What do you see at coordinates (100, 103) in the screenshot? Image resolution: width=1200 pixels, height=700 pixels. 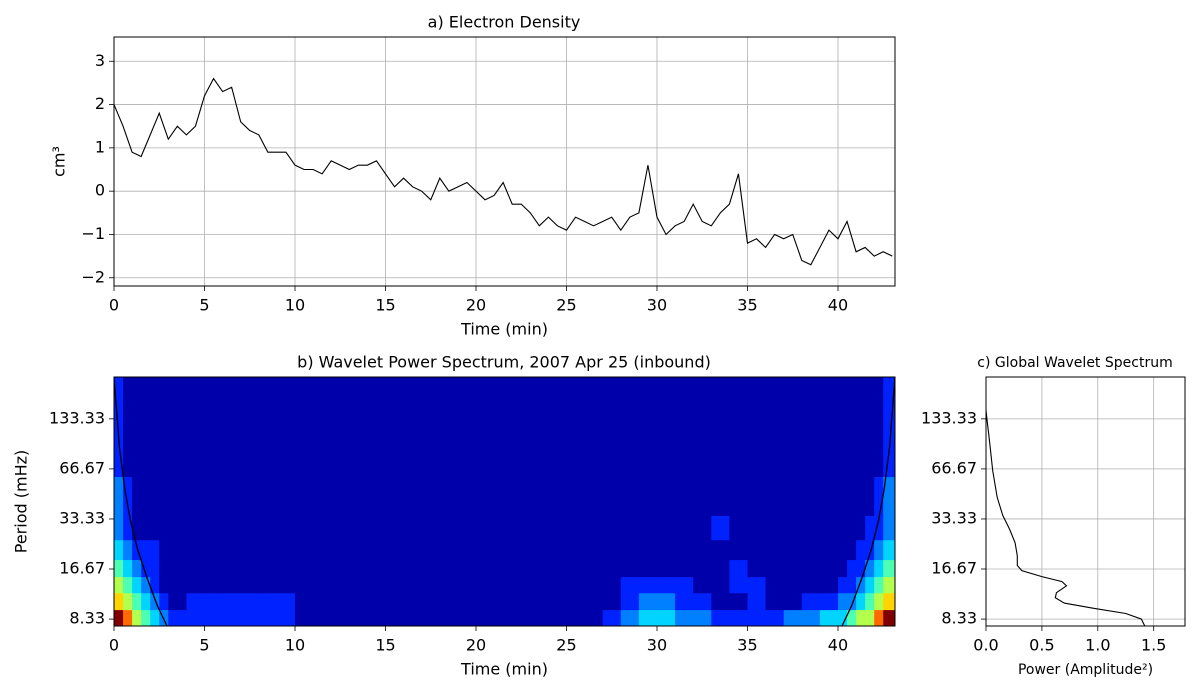 I see `y-tick-label: 2` at bounding box center [100, 103].